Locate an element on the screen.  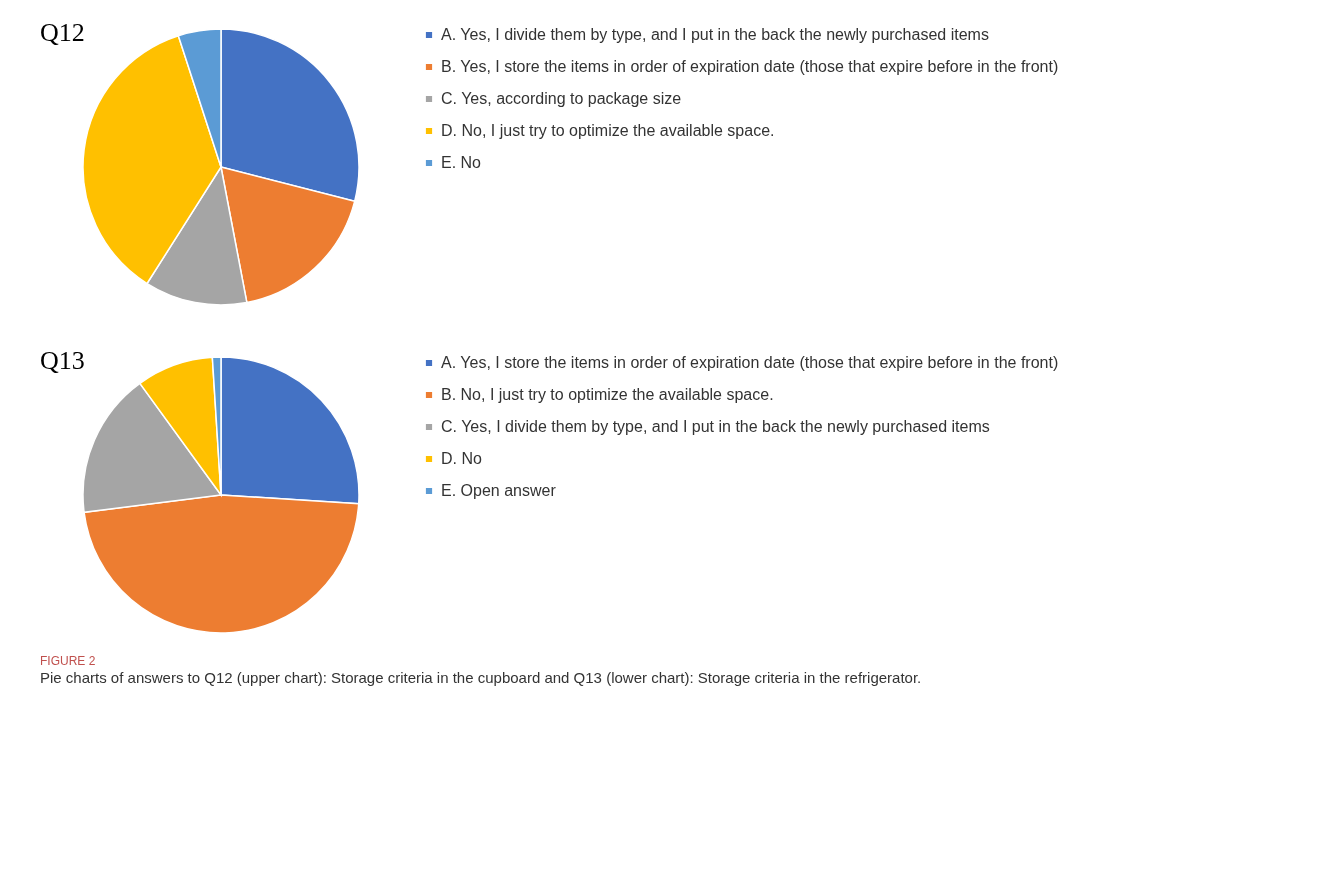
text: Pie charts of answers to Q12 (upper chart): Storage criteria in the cupboard and Q13 (lower chart): Storage criteria in the refrigerator. is located at coordinates (481, 677).